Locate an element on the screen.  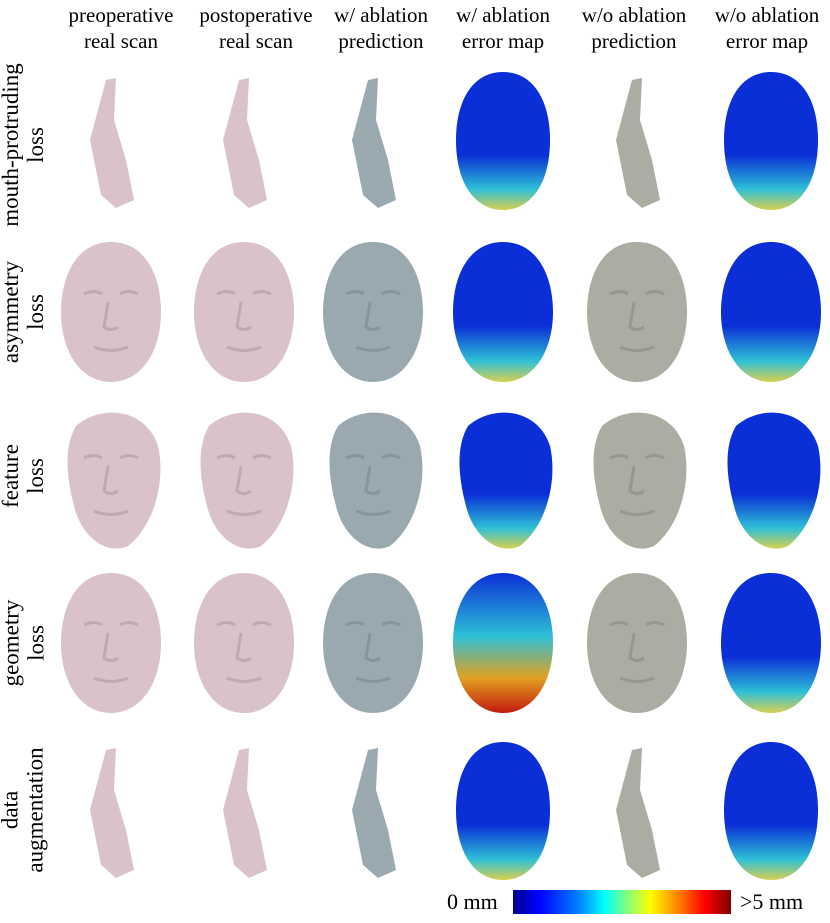
column-header-with-ablation-error-map: w/ ablation error map is located at coordinates (503, 28).